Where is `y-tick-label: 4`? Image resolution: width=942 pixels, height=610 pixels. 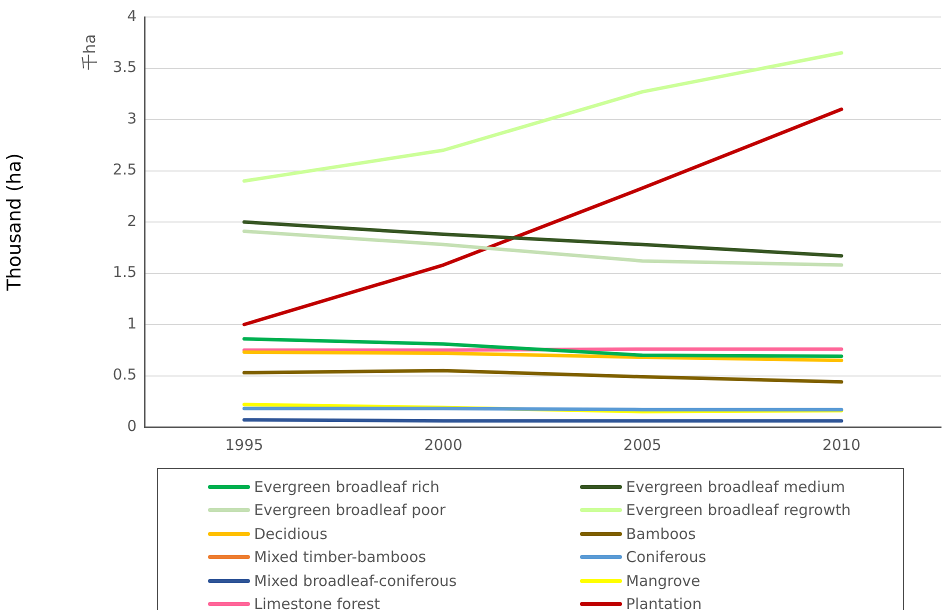
y-tick-label: 4 is located at coordinates (132, 15).